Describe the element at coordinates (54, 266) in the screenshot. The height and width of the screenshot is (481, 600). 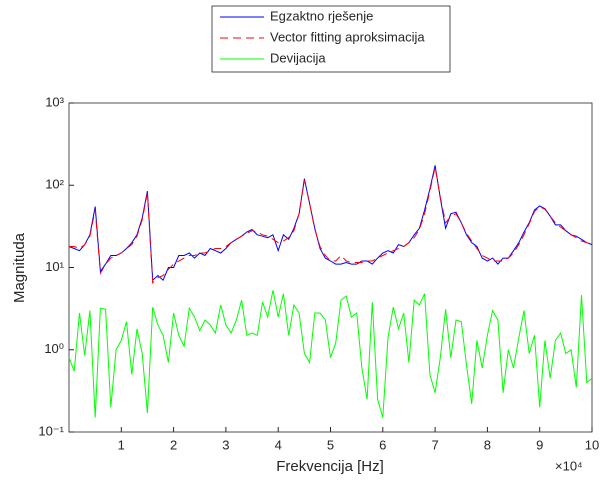
I see `y-tick-label: 10¹` at that location.